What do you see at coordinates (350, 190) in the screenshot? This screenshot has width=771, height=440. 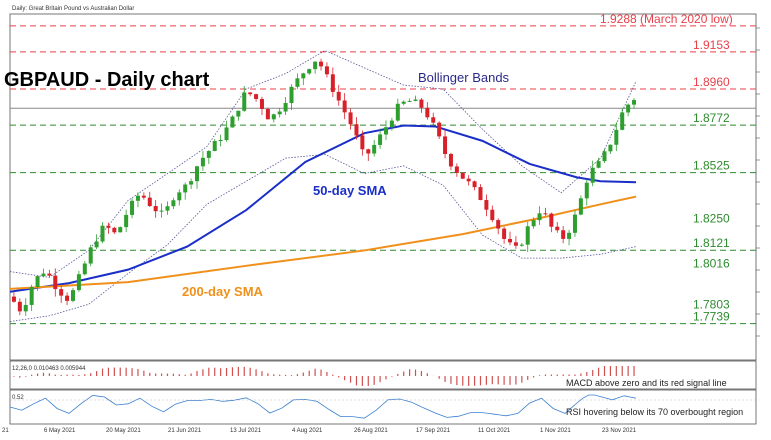 I see `sma50-annotation: 50-day SMA` at bounding box center [350, 190].